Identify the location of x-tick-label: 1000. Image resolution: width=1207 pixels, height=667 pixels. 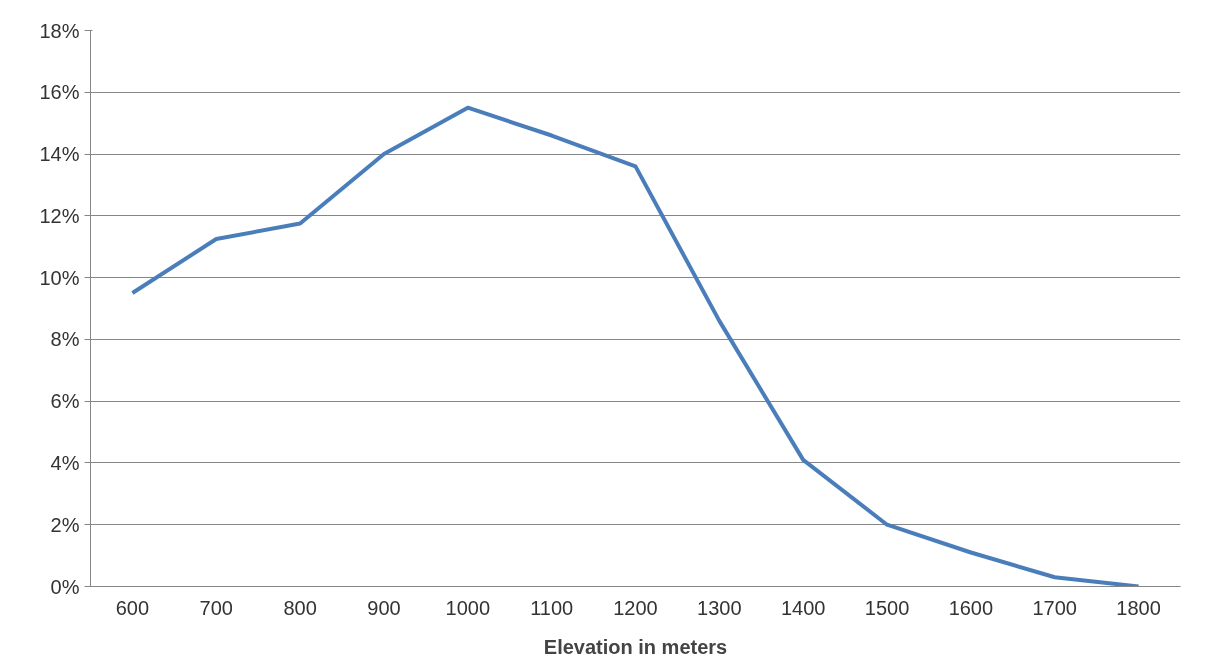
(468, 607).